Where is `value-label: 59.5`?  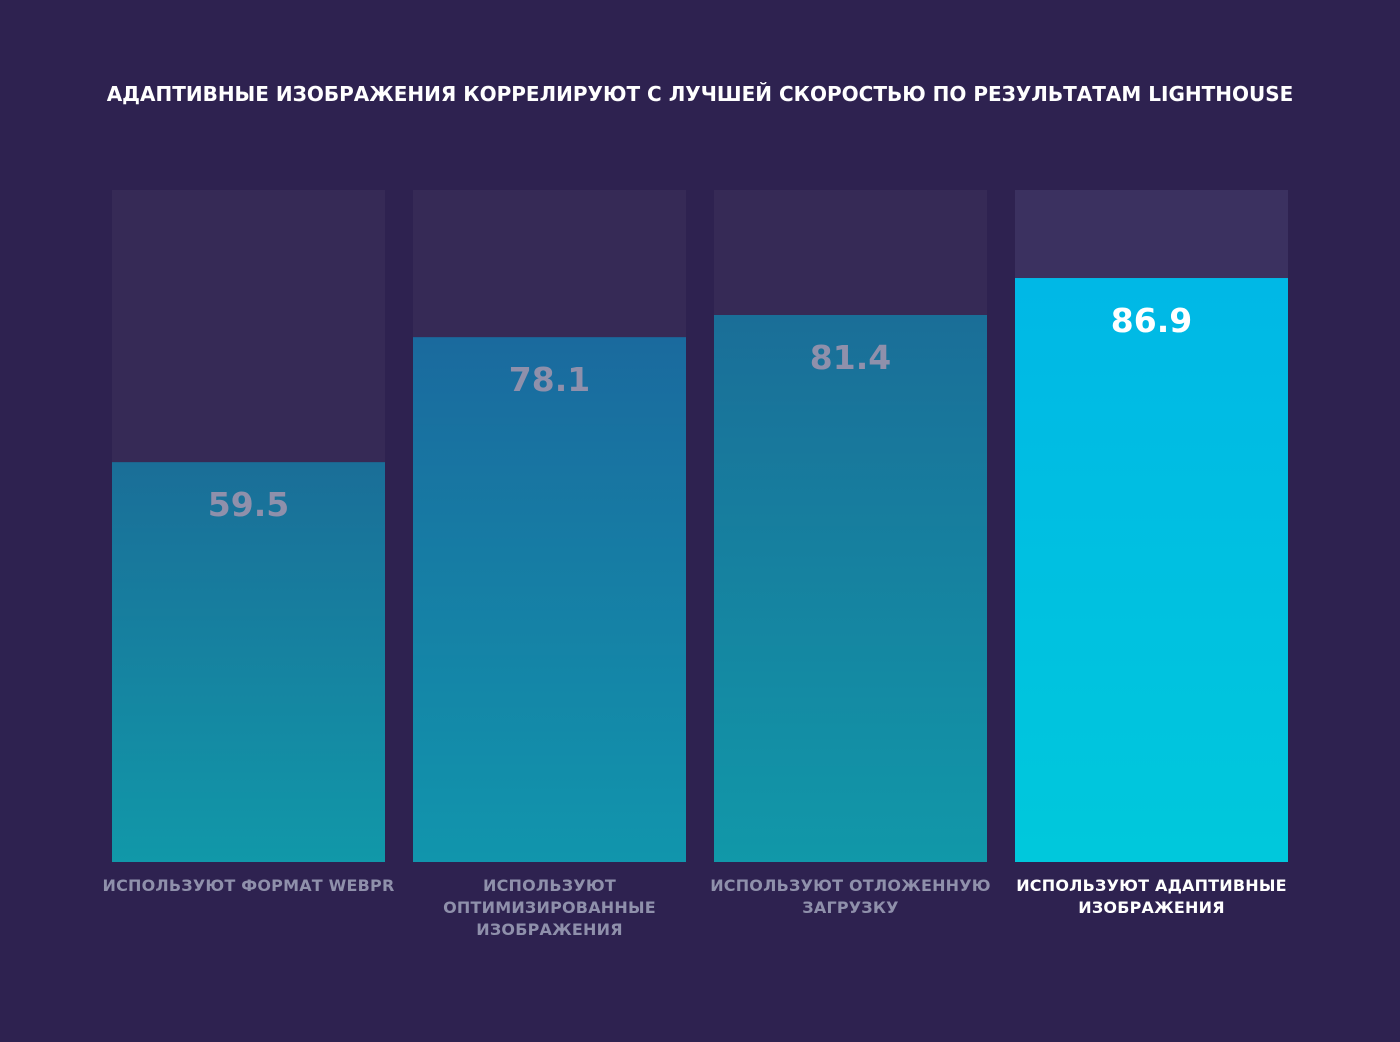 value-label: 59.5 is located at coordinates (248, 504).